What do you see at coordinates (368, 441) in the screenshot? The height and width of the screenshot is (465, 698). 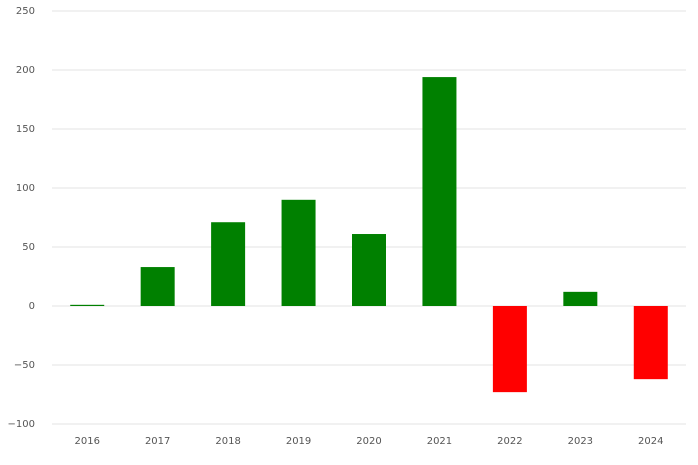 I see `x-tick-label: 2020` at bounding box center [368, 441].